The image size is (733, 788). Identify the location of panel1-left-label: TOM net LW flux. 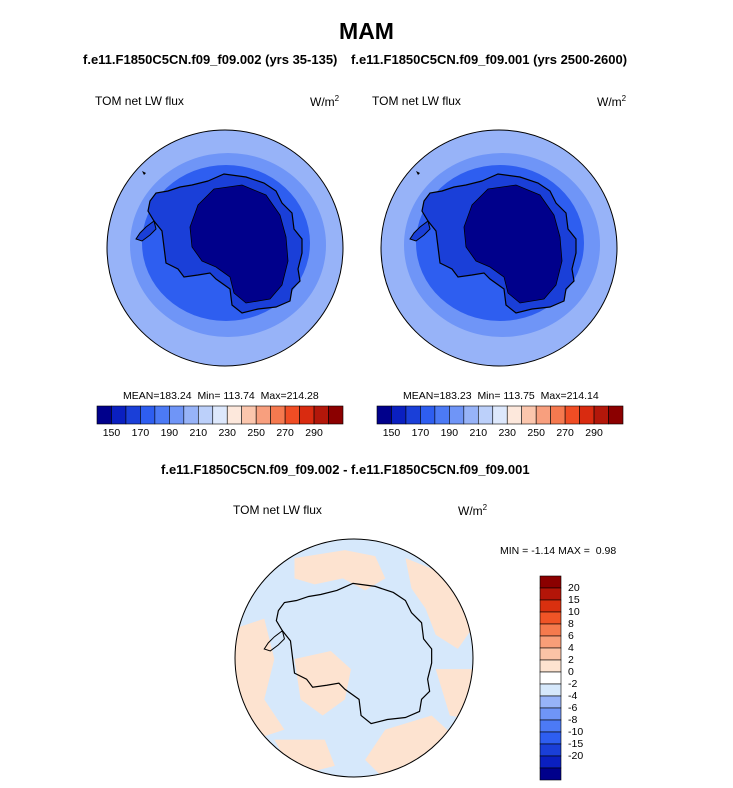
(139, 101).